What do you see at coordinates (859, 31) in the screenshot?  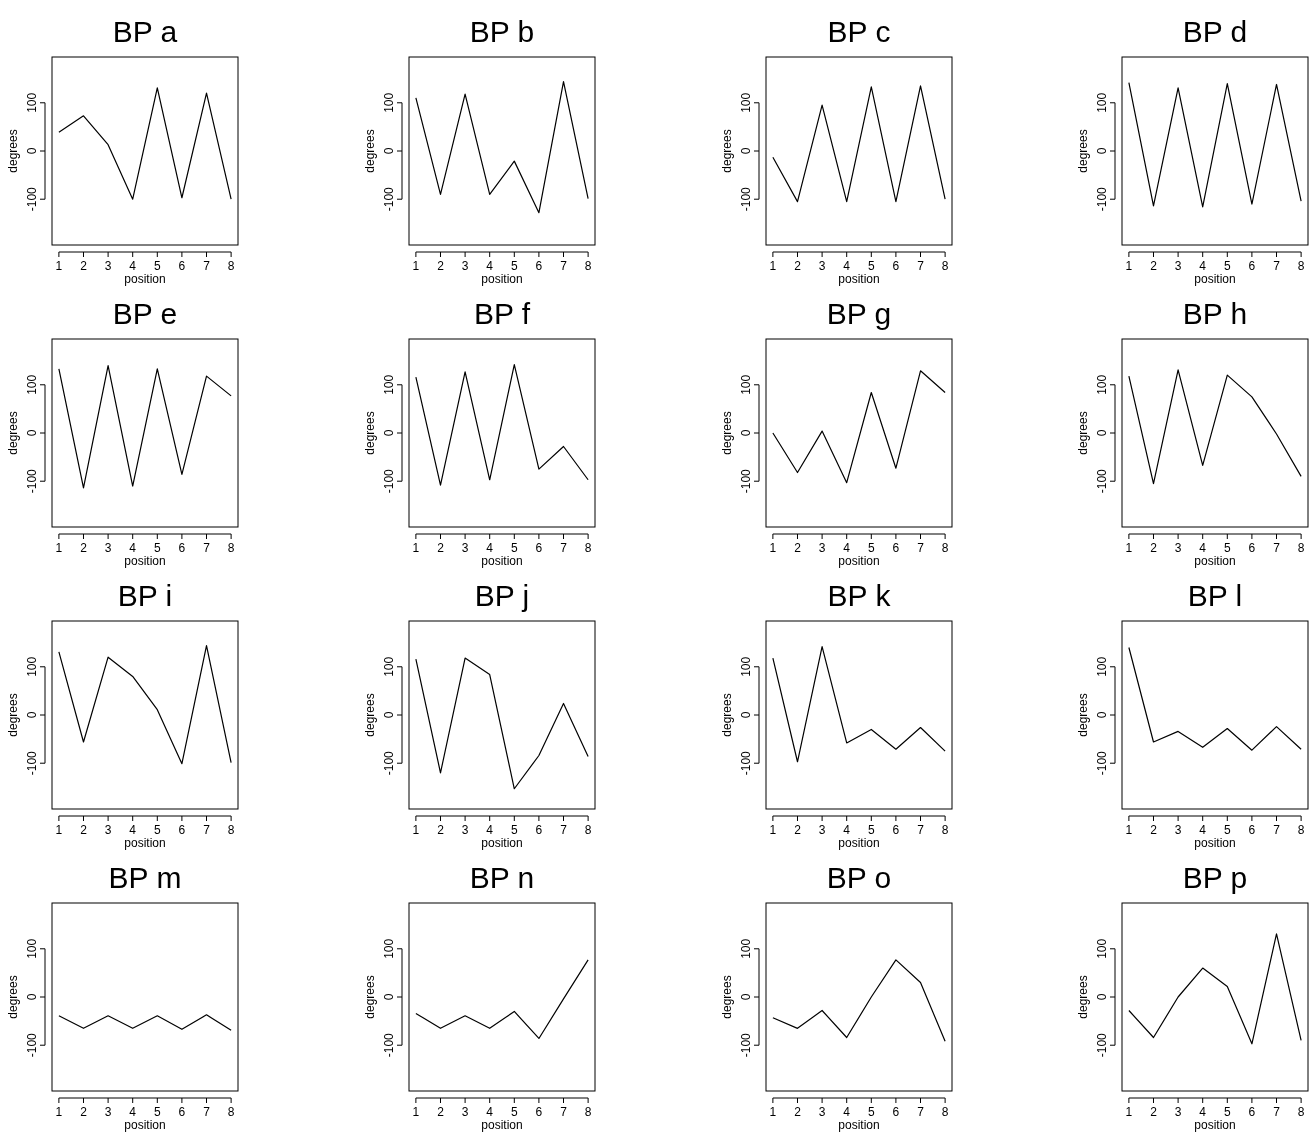 I see `chart-title: BP c` at bounding box center [859, 31].